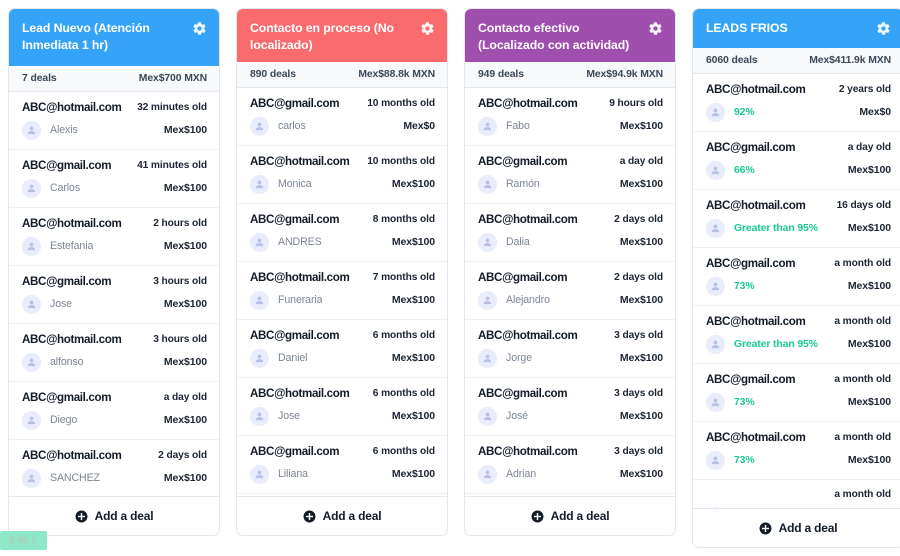  Describe the element at coordinates (286, 300) in the screenshot. I see `deal-owner-group: Funeraria` at that location.